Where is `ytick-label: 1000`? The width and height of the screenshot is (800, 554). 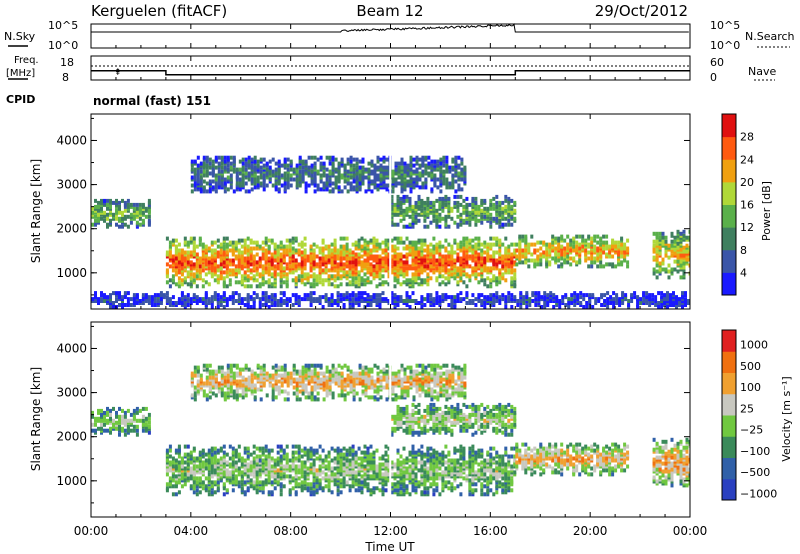 ytick-label: 1000 is located at coordinates (71, 273).